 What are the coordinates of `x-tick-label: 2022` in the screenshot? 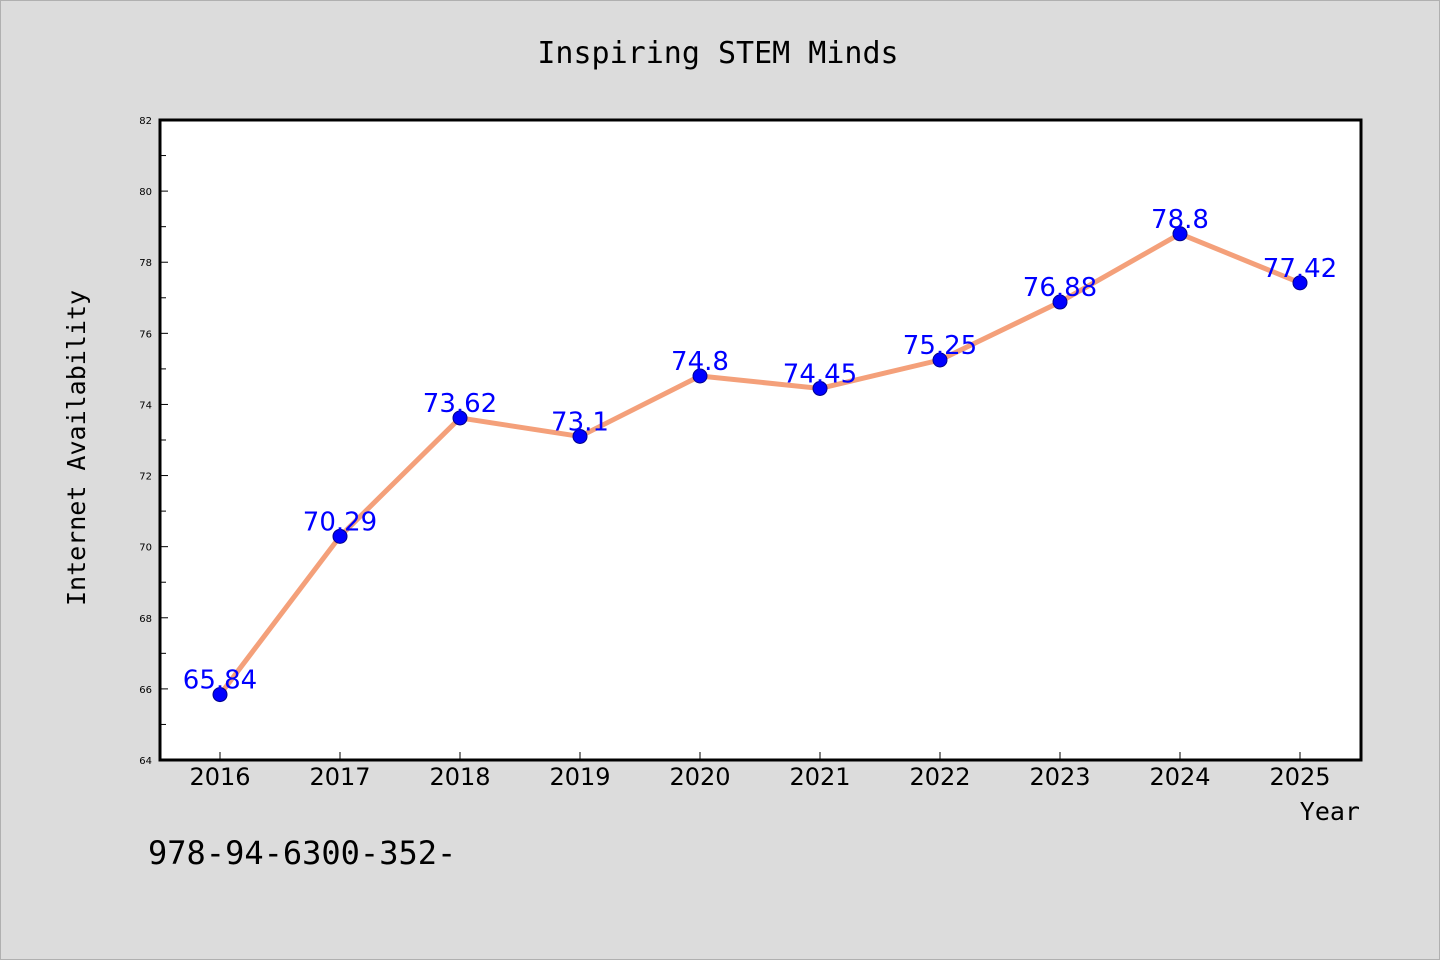 It's located at (939, 777).